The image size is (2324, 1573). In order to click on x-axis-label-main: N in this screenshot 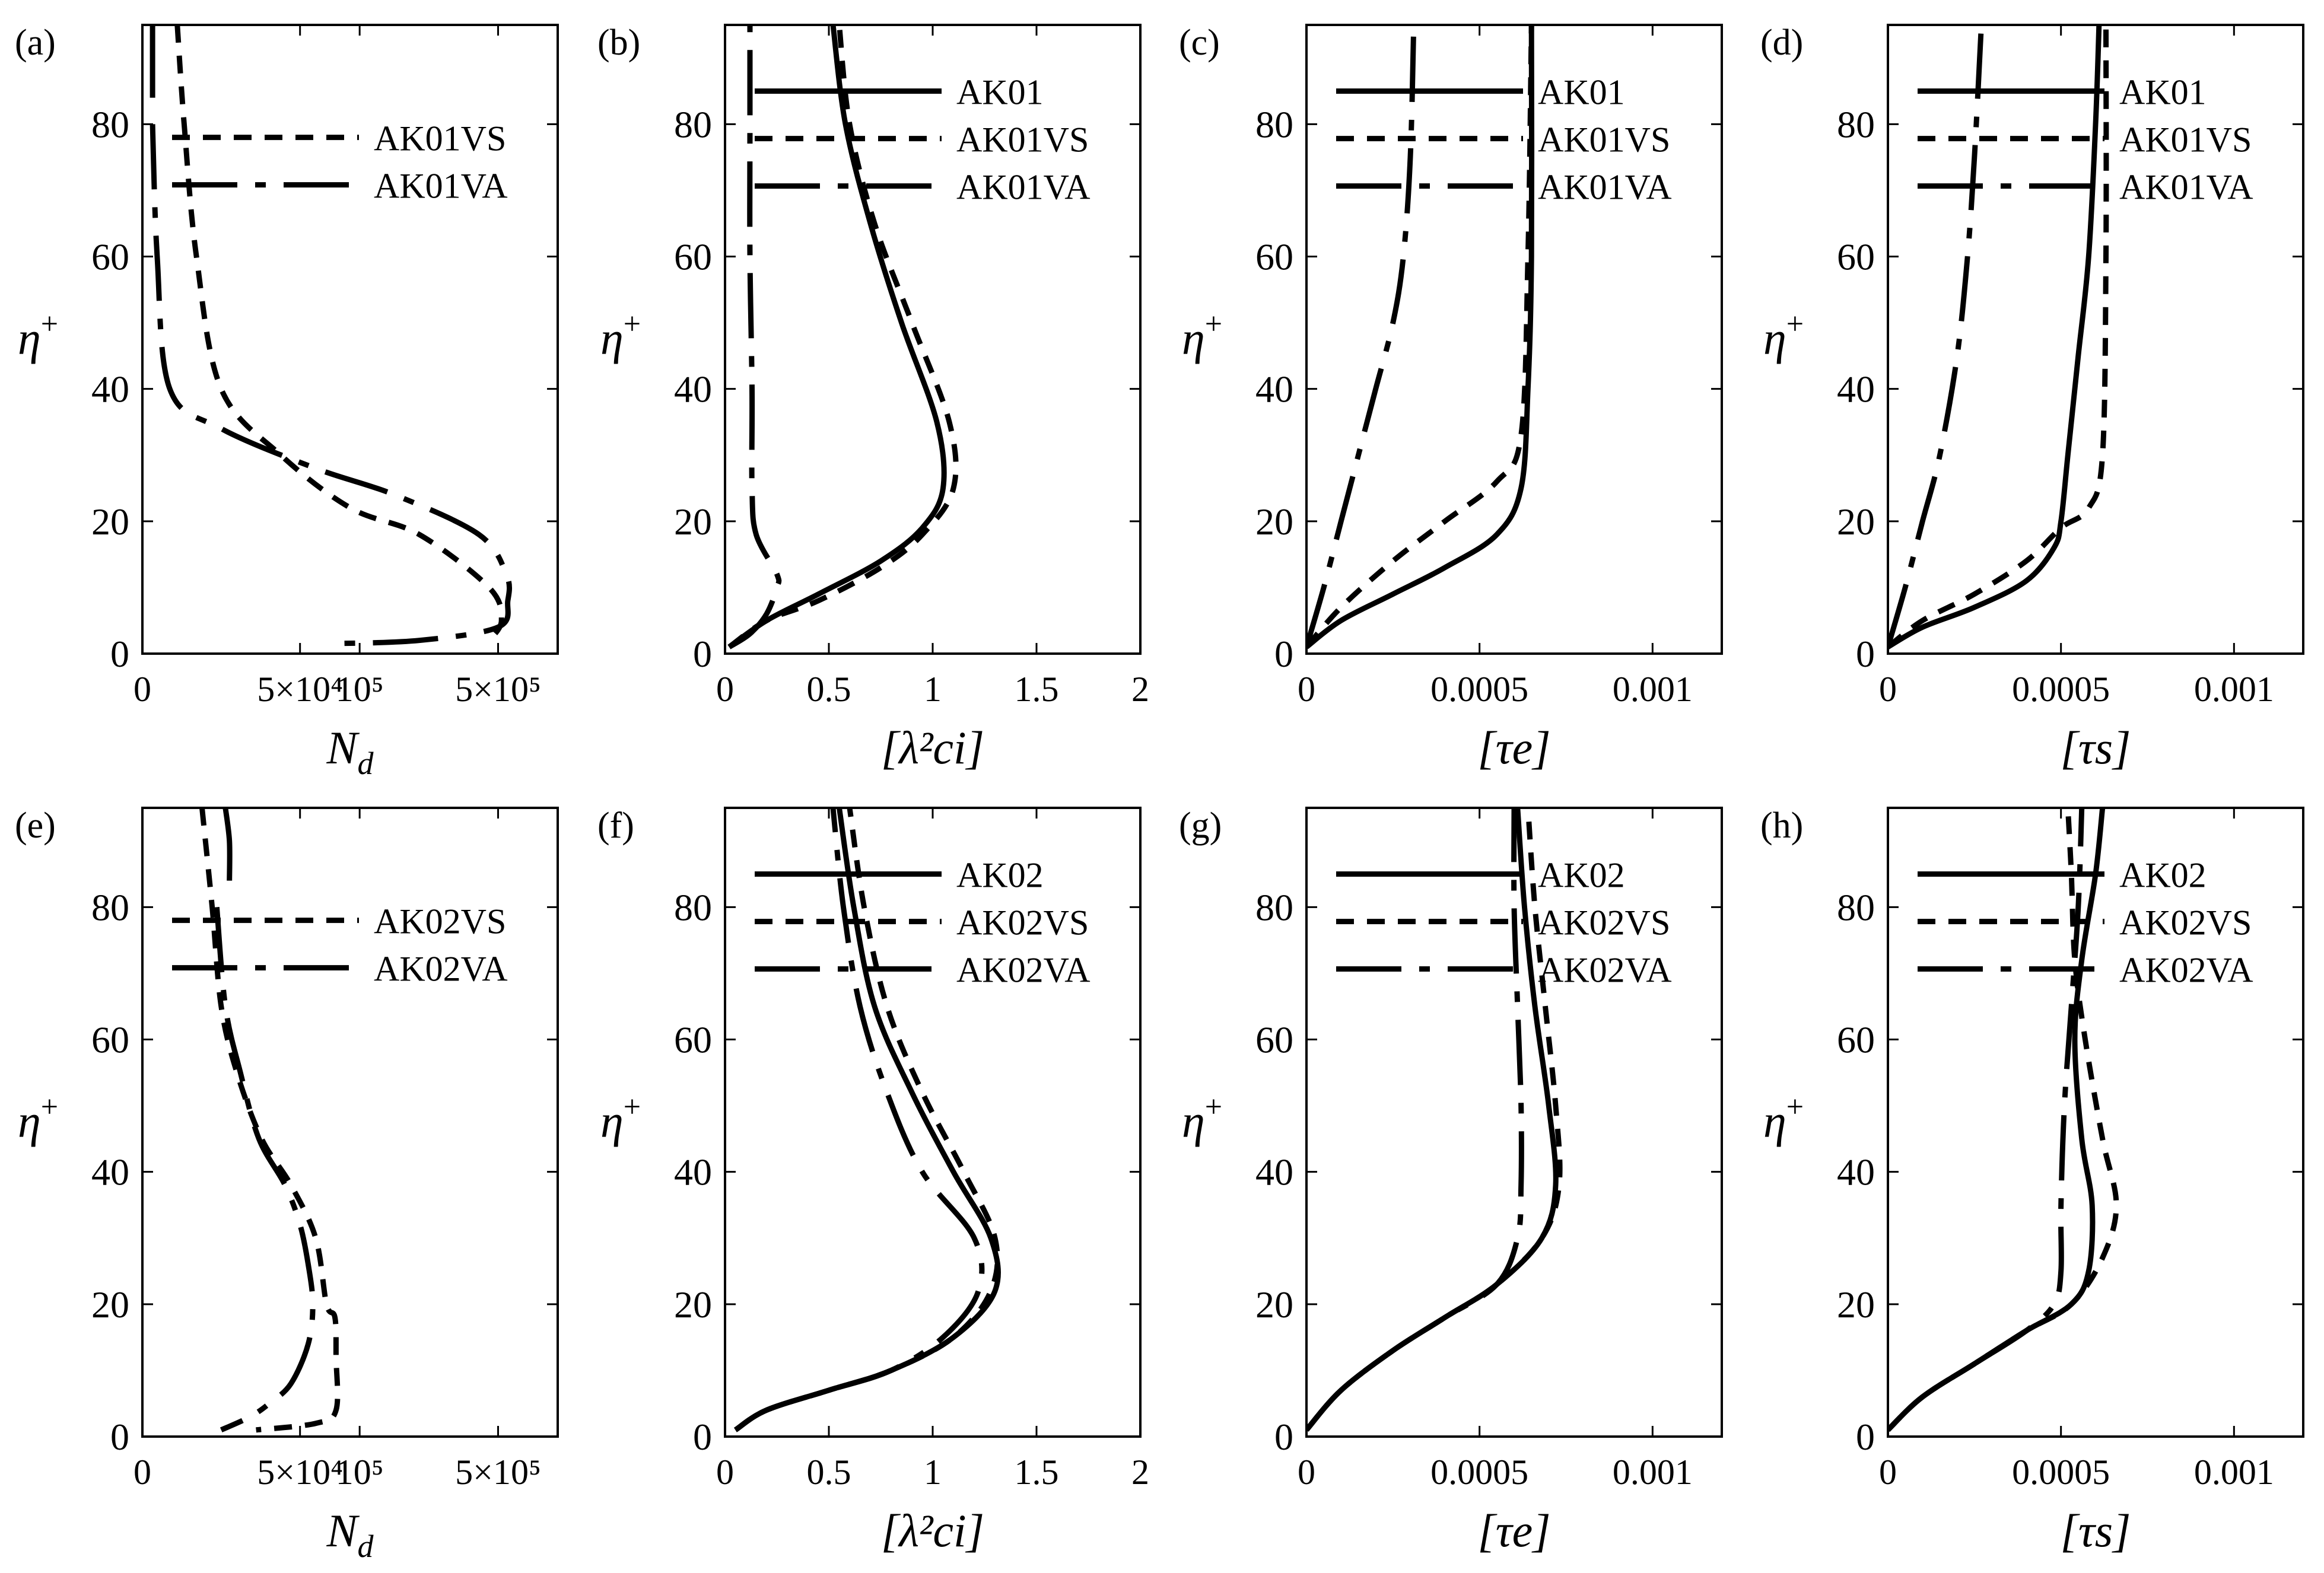, I will do `click(343, 1530)`.